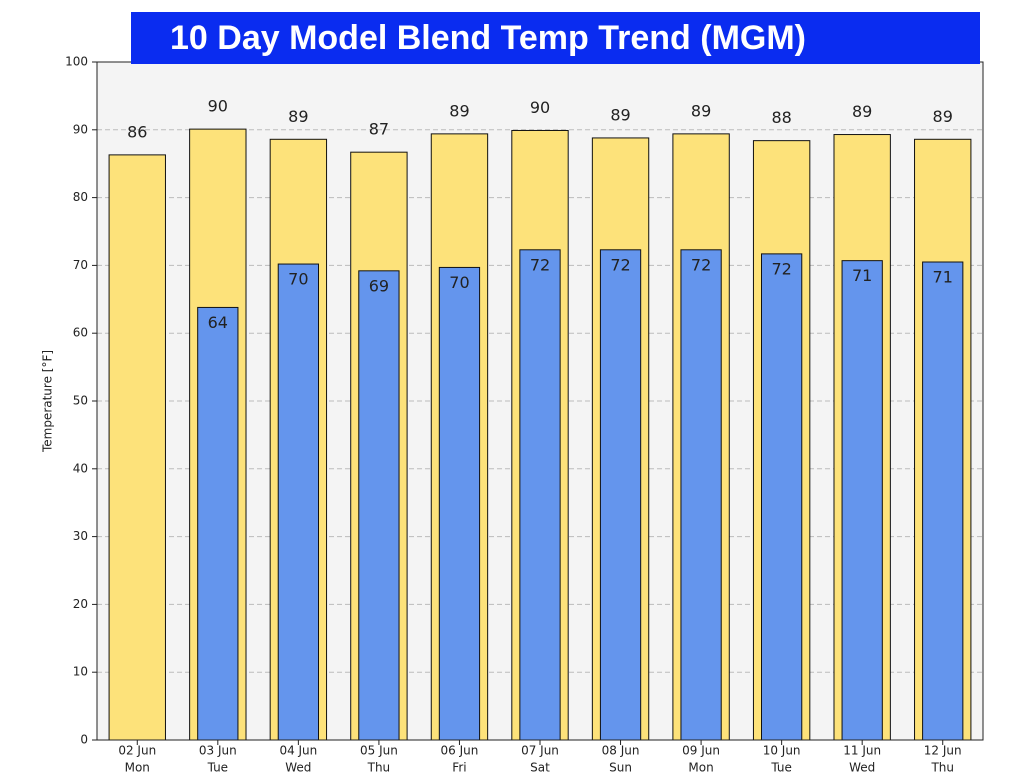 The height and width of the screenshot is (778, 1024). What do you see at coordinates (80, 129) in the screenshot?
I see `y-tick-label: 90` at bounding box center [80, 129].